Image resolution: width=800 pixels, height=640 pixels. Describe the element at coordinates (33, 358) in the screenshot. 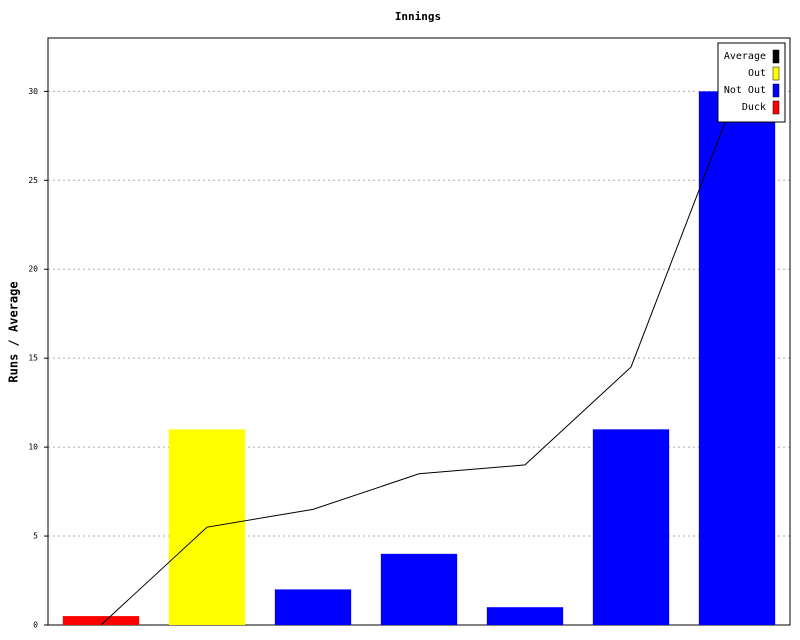

I see `y-tick-label: 15` at that location.